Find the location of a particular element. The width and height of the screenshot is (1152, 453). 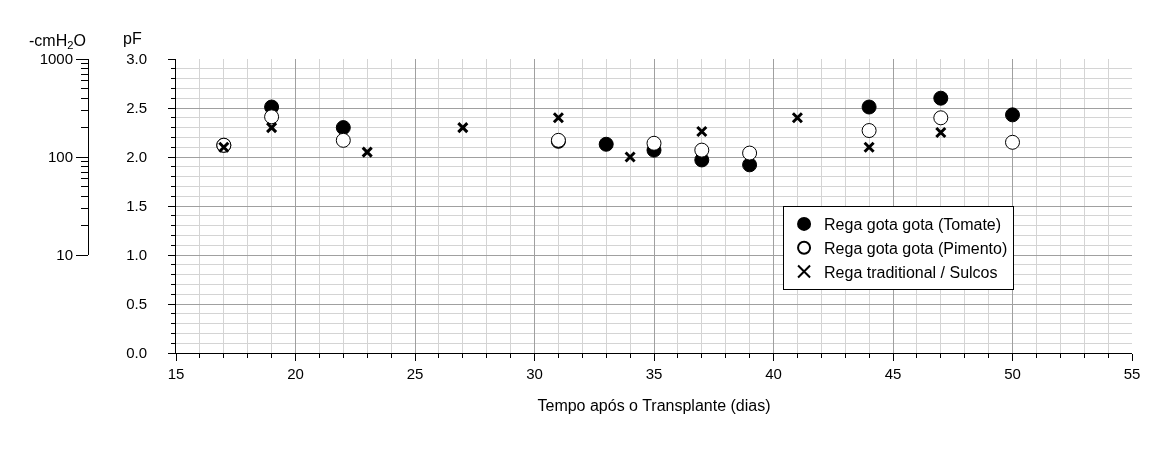

y-tick-label: 1.0 is located at coordinates (136, 255).